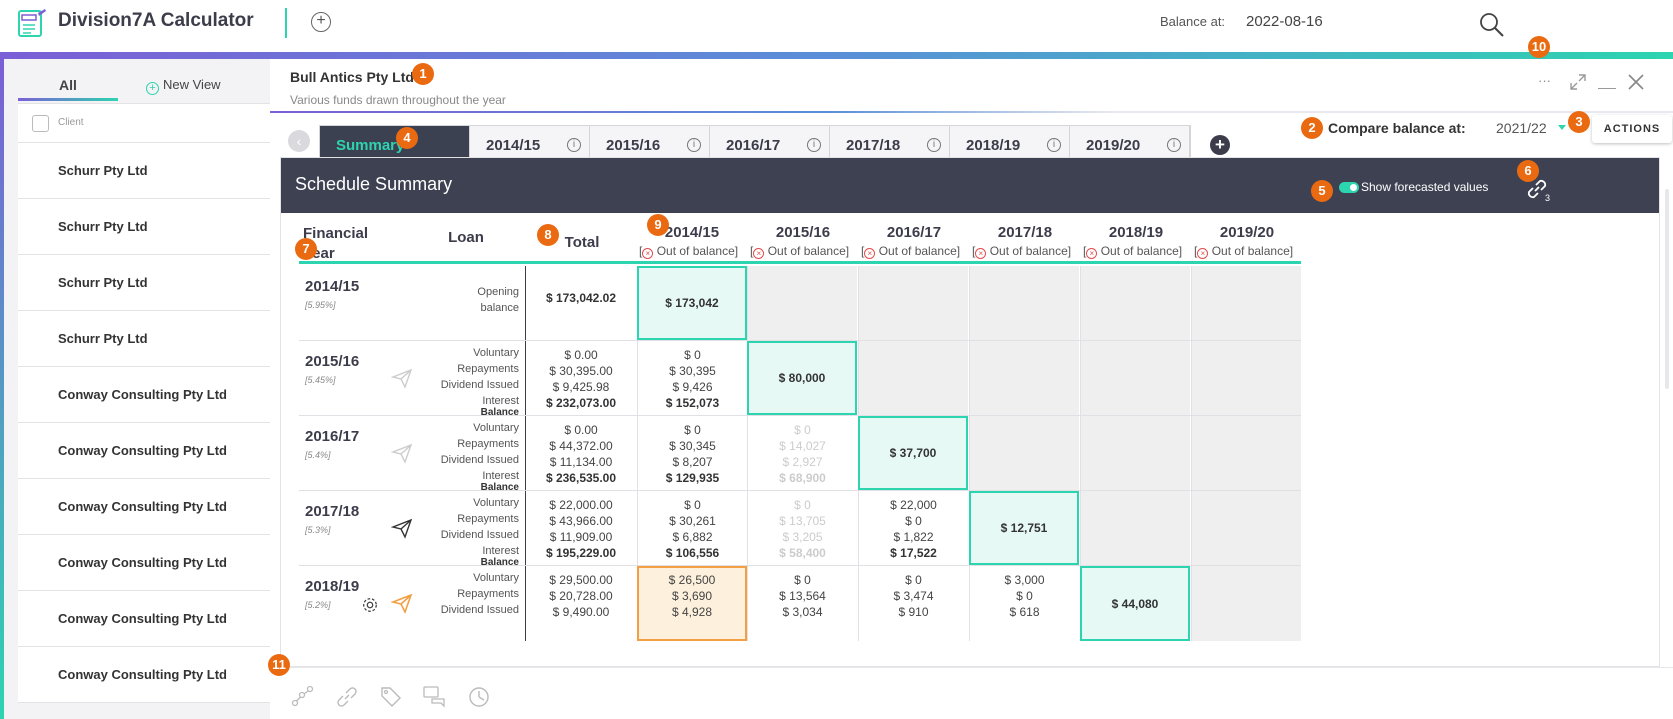 This screenshot has width=1673, height=719. Describe the element at coordinates (1492, 25) in the screenshot. I see `search-icon` at that location.